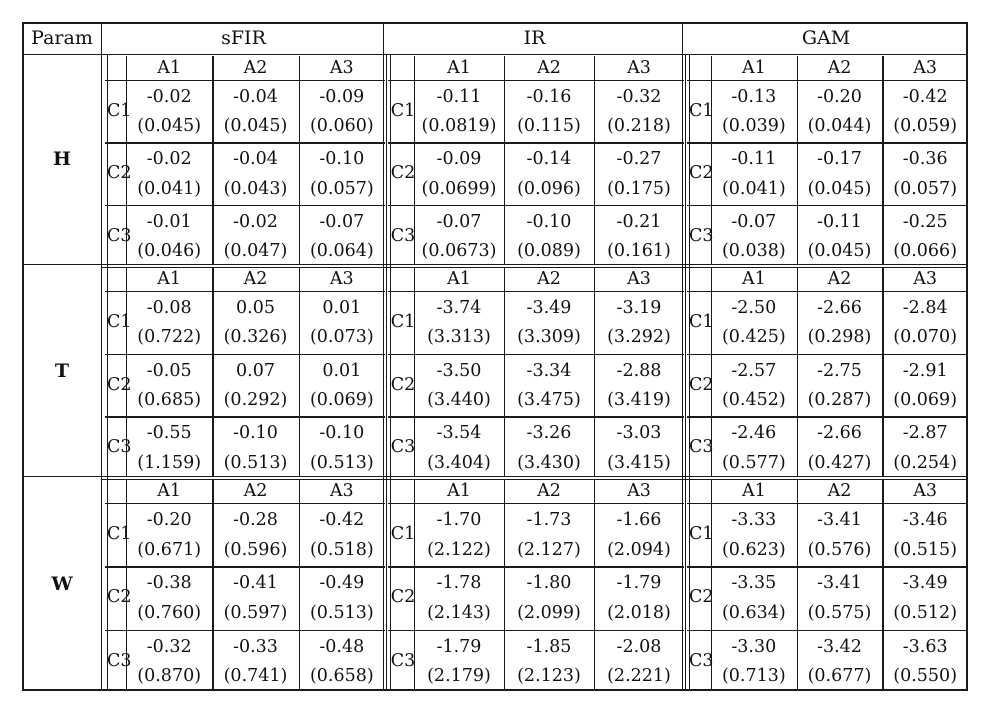 The width and height of the screenshot is (988, 710). What do you see at coordinates (169, 520) in the screenshot?
I see `estimate-value: -0.20` at bounding box center [169, 520].